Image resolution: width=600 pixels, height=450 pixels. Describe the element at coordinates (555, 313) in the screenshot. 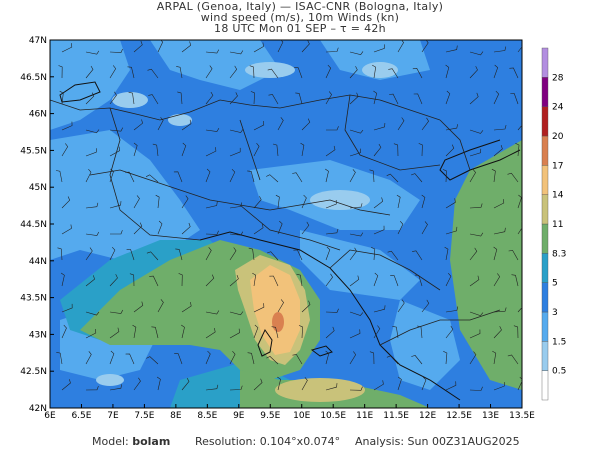

I see `colorbar-label: 3` at that location.